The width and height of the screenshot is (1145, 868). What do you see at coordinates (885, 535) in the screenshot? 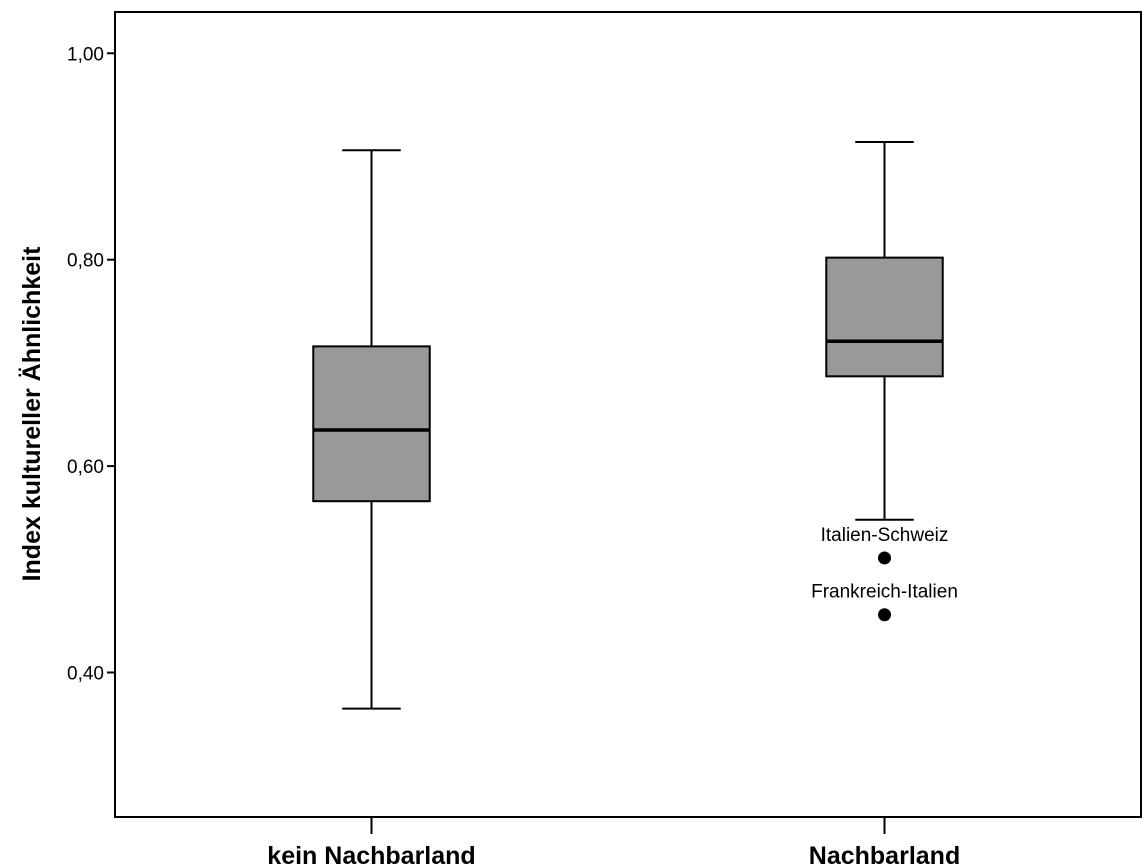
I see `outlier-label: Italien-Schweiz` at bounding box center [885, 535].